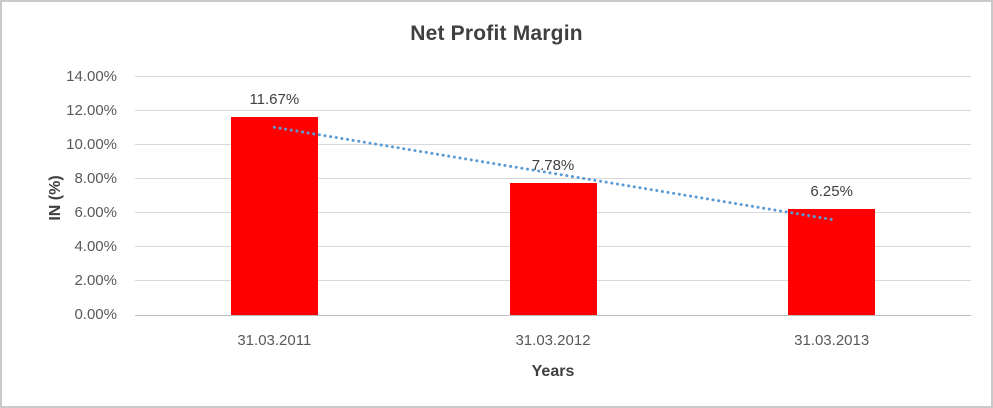 This screenshot has height=408, width=993. I want to click on y-tick-label: 8.00%, so click(95, 178).